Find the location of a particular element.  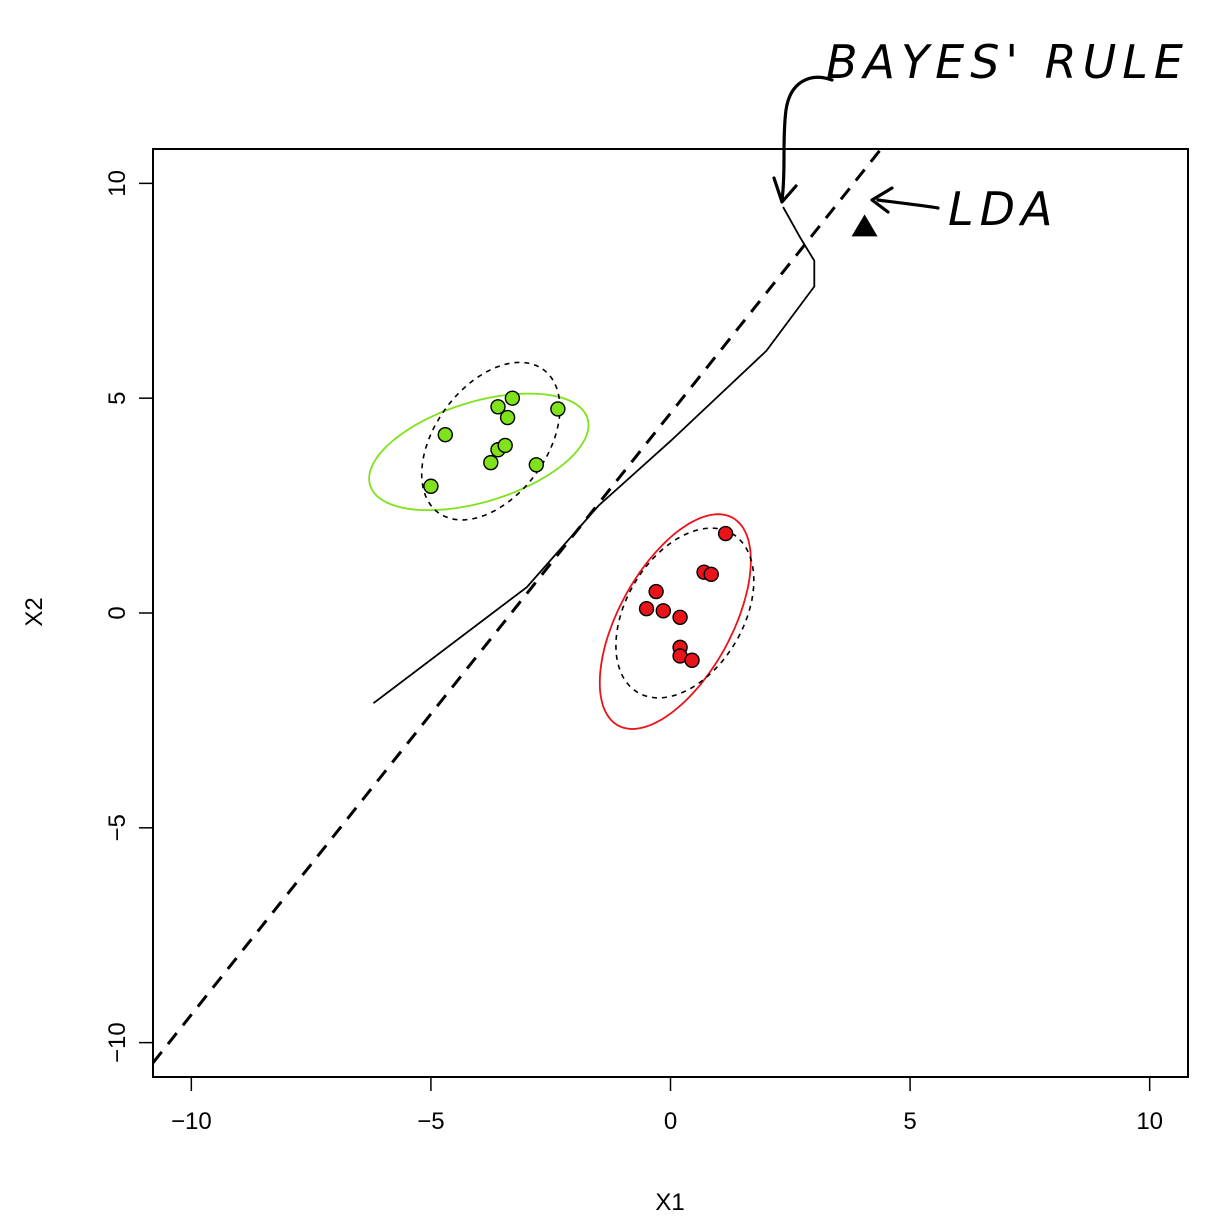

x-axis-title: X1 is located at coordinates (669, 1202).